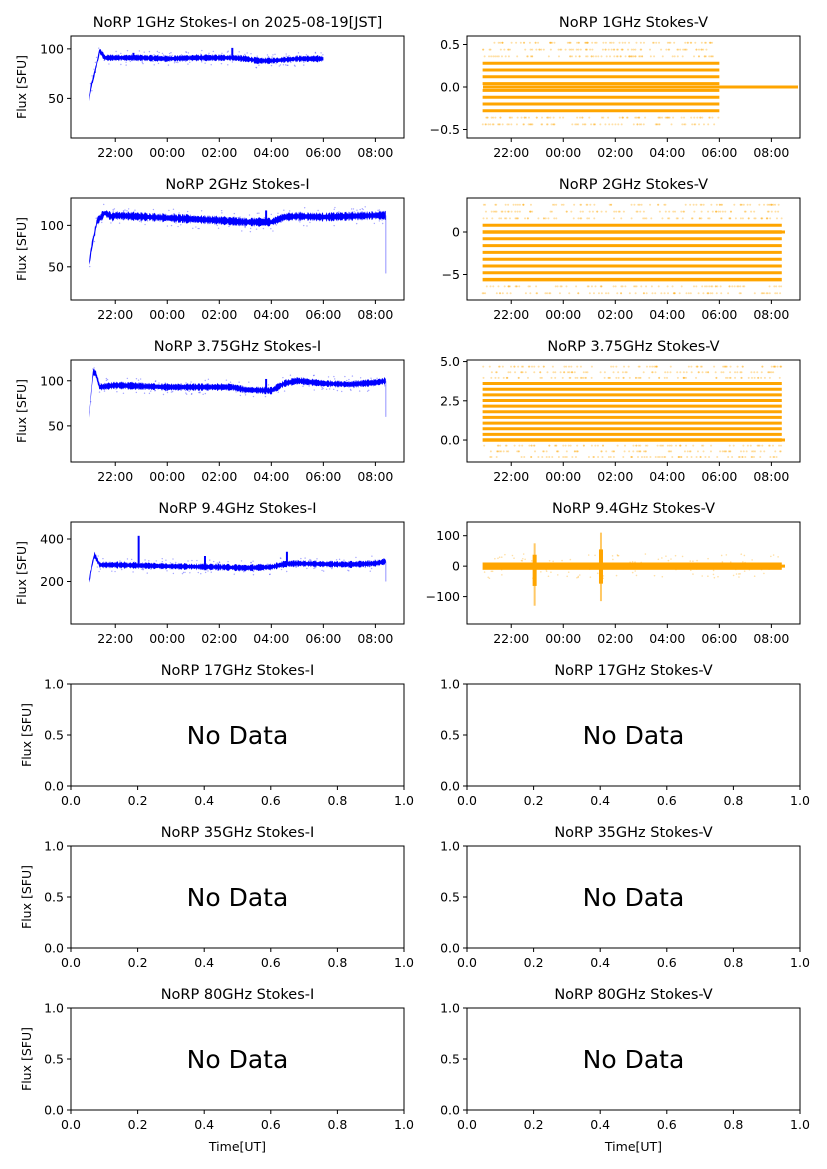 The image size is (827, 1169). Describe the element at coordinates (375, 476) in the screenshot. I see `x-tick-label: 08:00` at that location.